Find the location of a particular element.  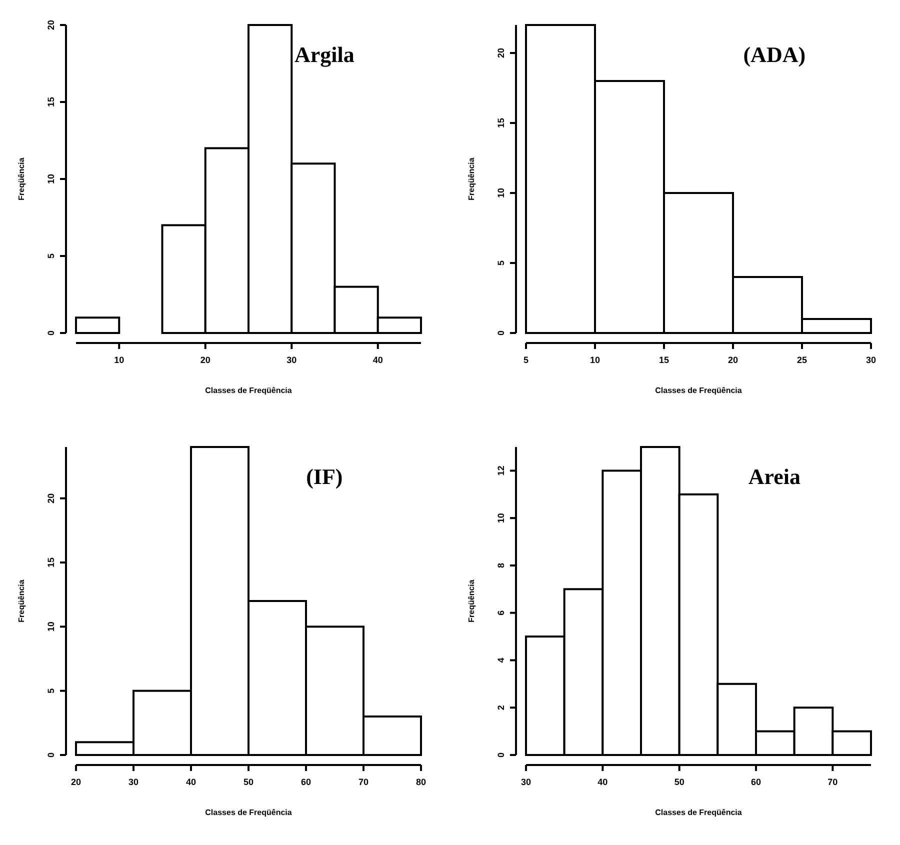

x-tick-label: 5 is located at coordinates (526, 360).